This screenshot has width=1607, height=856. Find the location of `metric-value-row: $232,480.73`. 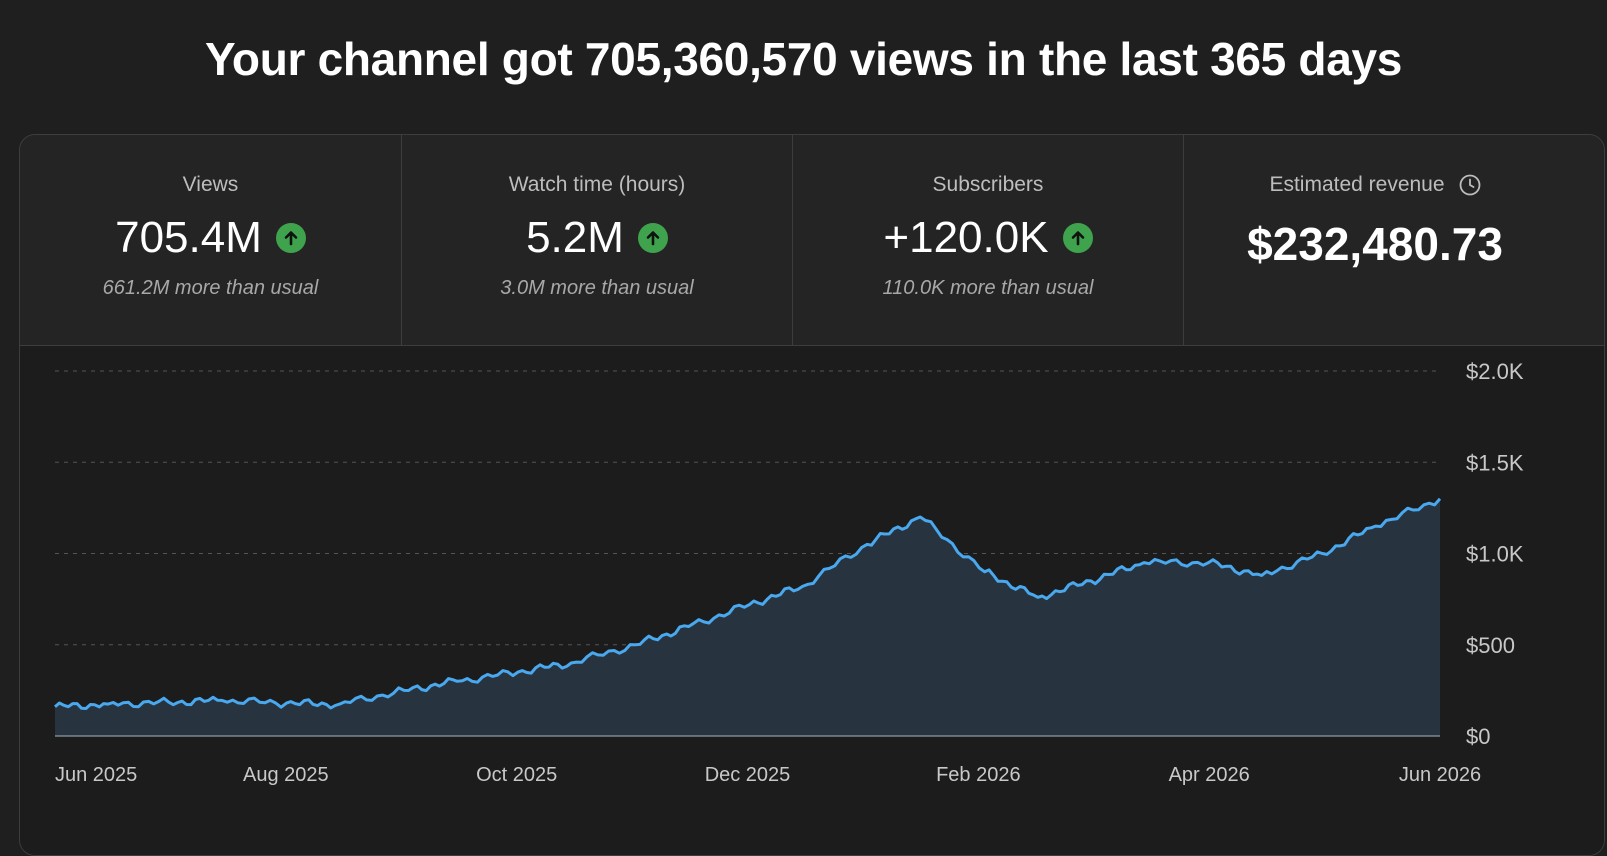

metric-value-row: $232,480.73 is located at coordinates (1375, 244).